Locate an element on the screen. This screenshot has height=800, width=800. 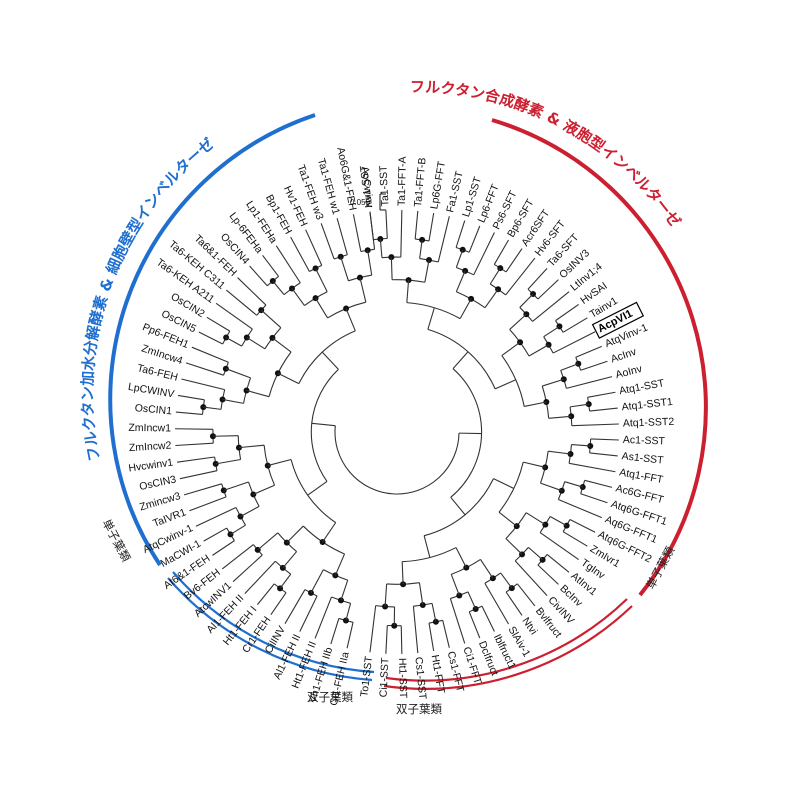
leaf-label: Ta6-FEH is located at coordinates (157, 373).